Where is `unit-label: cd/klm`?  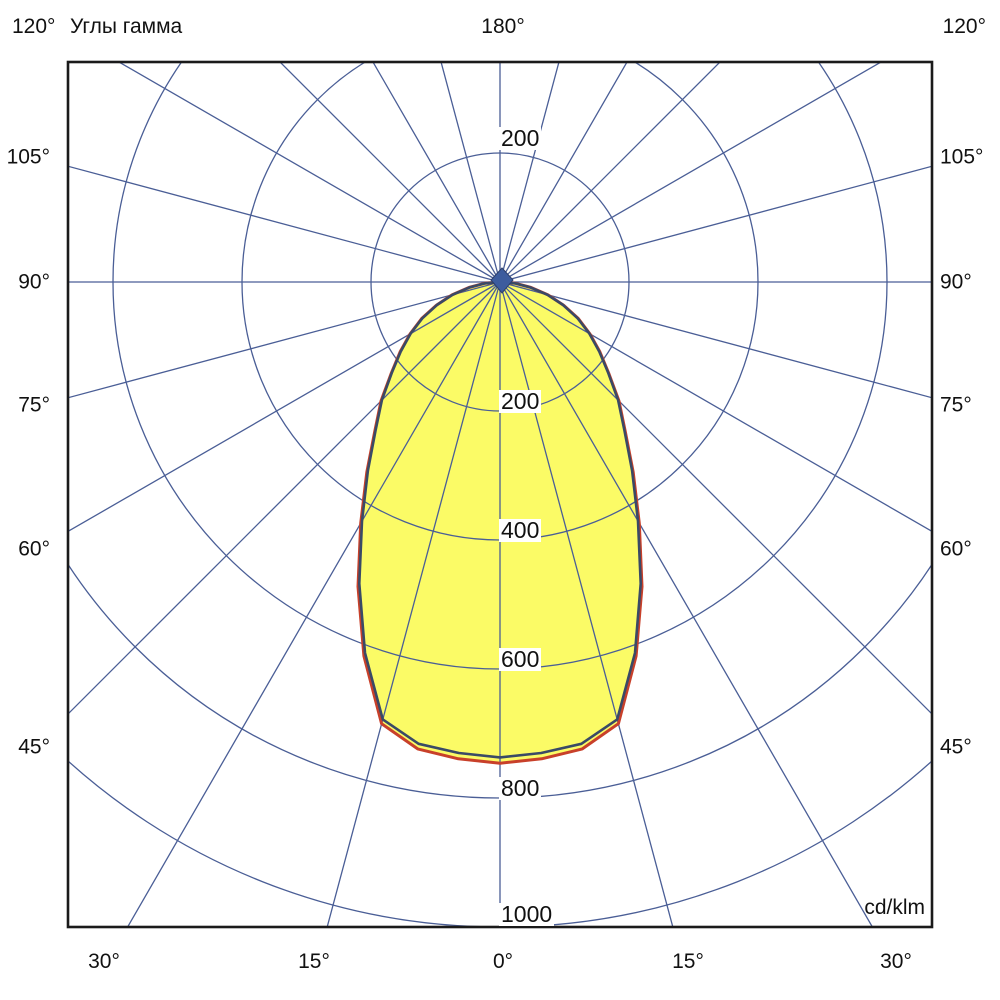 unit-label: cd/klm is located at coordinates (894, 907).